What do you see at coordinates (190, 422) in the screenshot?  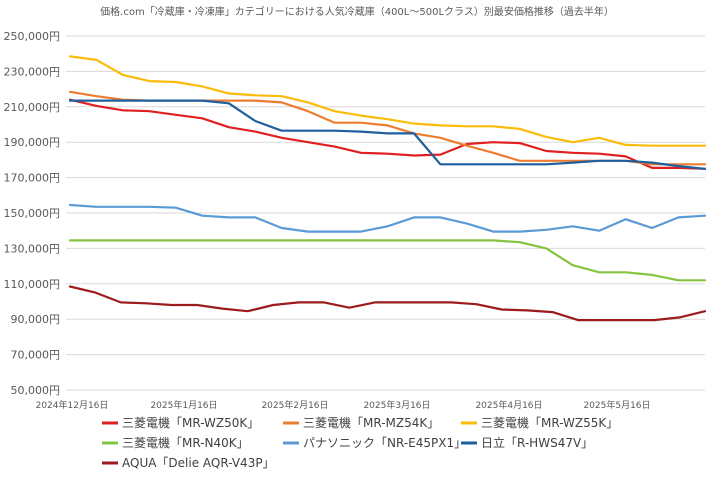 I see `legend-label: 三菱電機「MR-WZ50K」` at bounding box center [190, 422].